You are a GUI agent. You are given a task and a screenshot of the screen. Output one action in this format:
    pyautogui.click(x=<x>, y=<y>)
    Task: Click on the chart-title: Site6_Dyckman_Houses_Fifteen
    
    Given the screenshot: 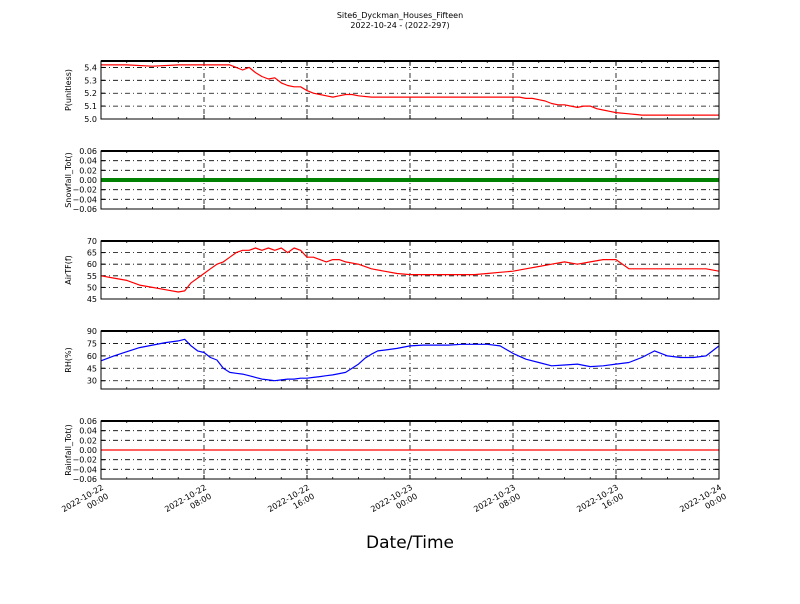 What is the action you would take?
    pyautogui.click(x=400, y=15)
    